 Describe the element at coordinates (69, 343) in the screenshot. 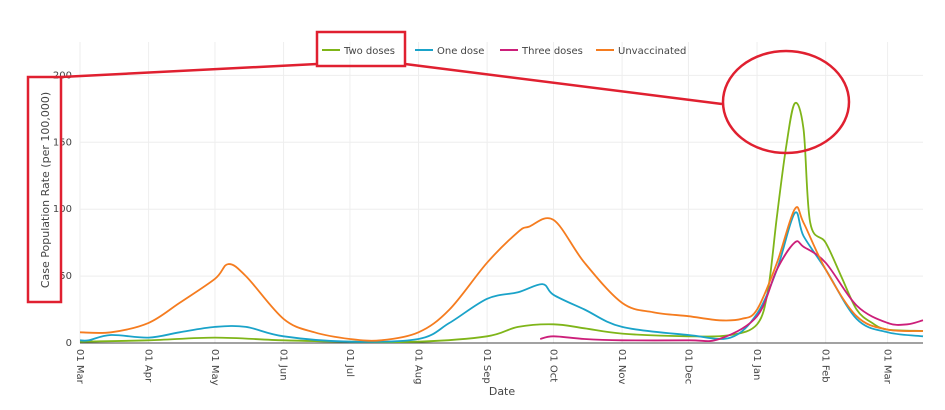

I see `y-tick-label: 0` at that location.